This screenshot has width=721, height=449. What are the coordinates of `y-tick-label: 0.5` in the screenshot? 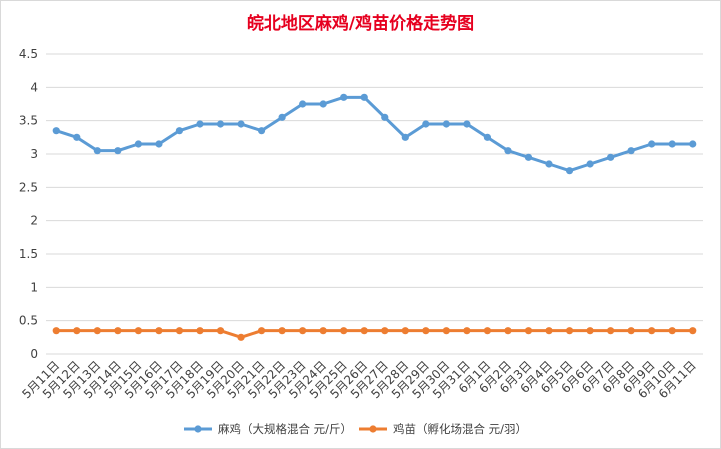 It's located at (28, 321).